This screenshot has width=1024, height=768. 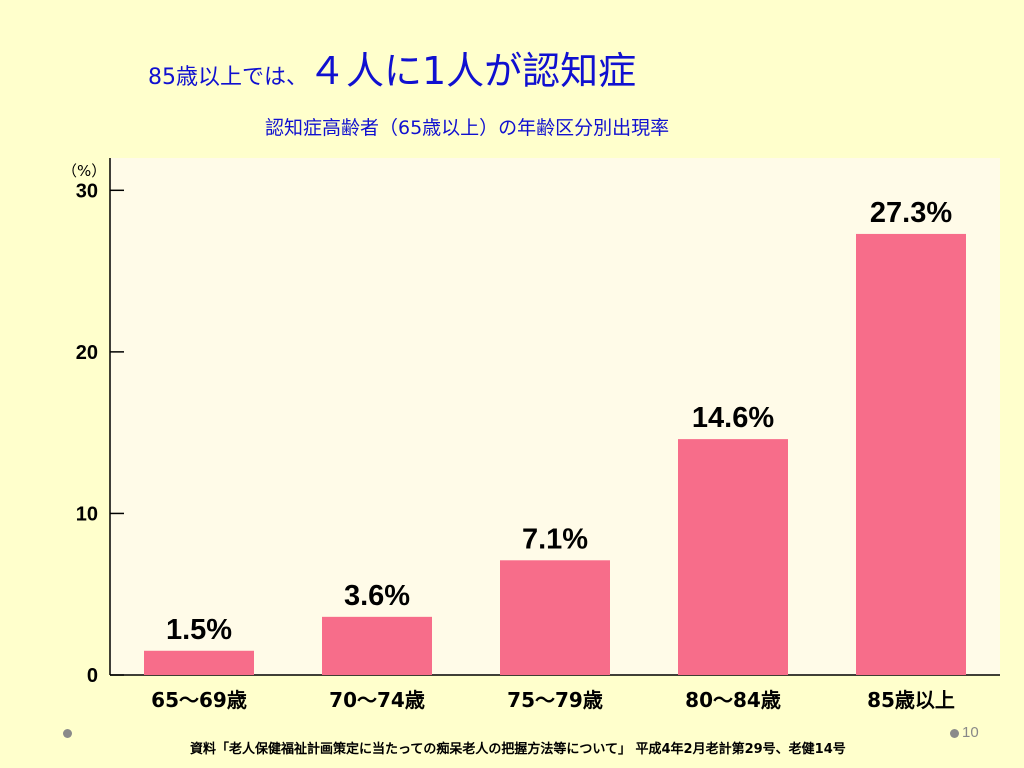 What do you see at coordinates (954, 733) in the screenshot?
I see `bullet-dot-right` at bounding box center [954, 733].